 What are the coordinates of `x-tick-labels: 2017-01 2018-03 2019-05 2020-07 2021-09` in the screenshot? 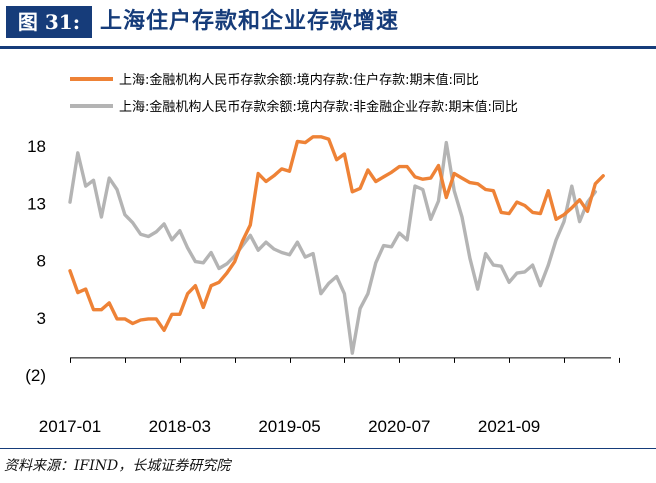 It's located at (289, 426).